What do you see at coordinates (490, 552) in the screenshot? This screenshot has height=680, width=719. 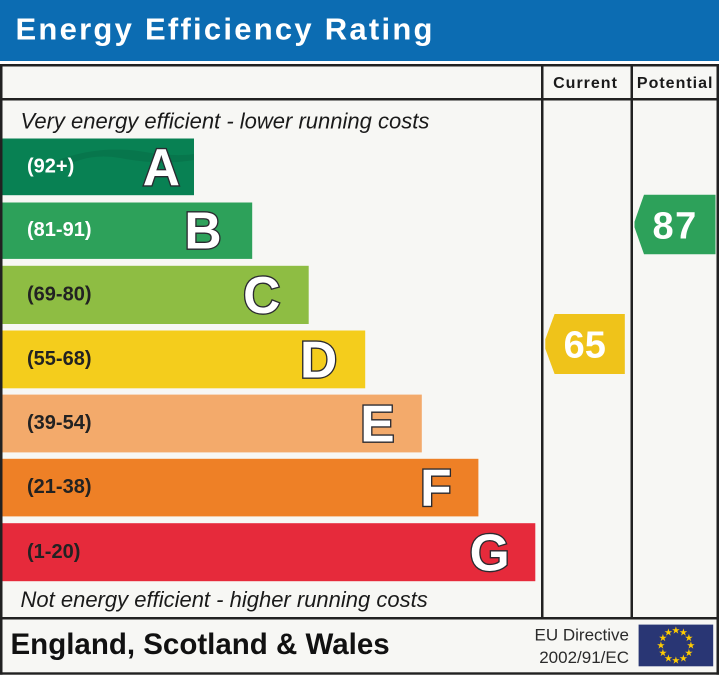 I see `svg-text: G` at bounding box center [490, 552].